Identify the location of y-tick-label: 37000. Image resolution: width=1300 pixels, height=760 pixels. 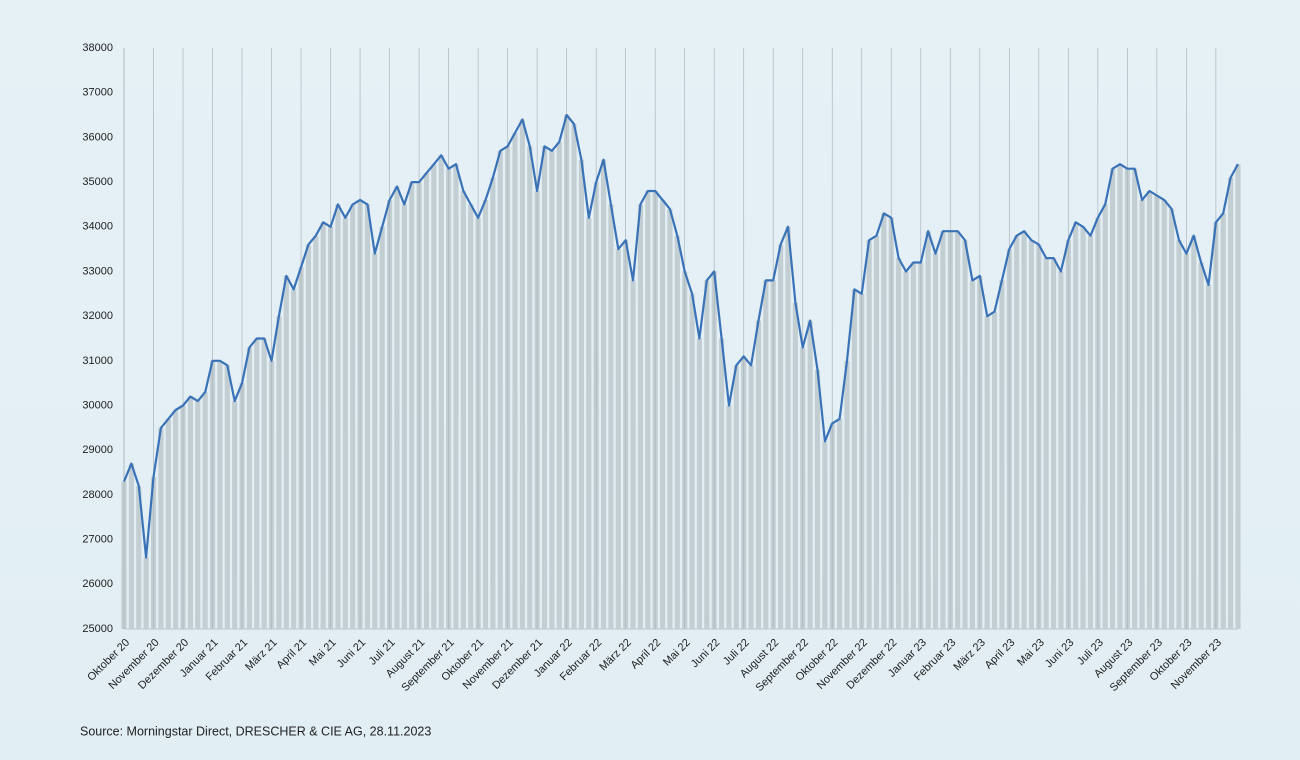
(97, 93).